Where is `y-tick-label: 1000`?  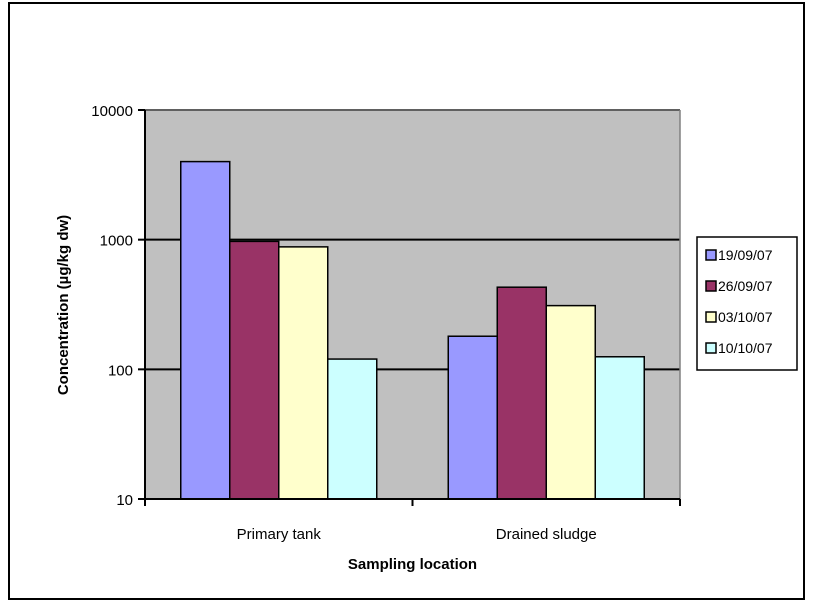 y-tick-label: 1000 is located at coordinates (116, 241).